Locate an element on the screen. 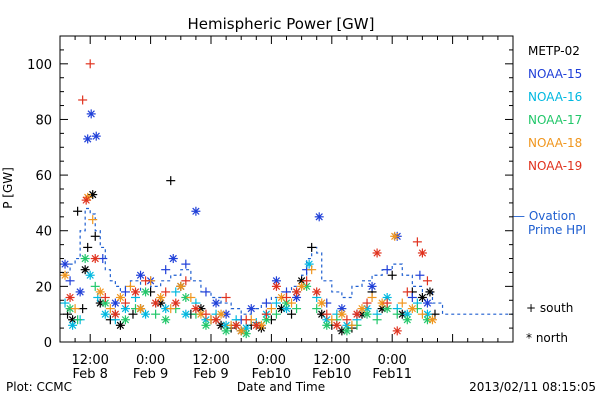 The image size is (600, 400). x-tick-label-date: Feb 8 is located at coordinates (89, 374).